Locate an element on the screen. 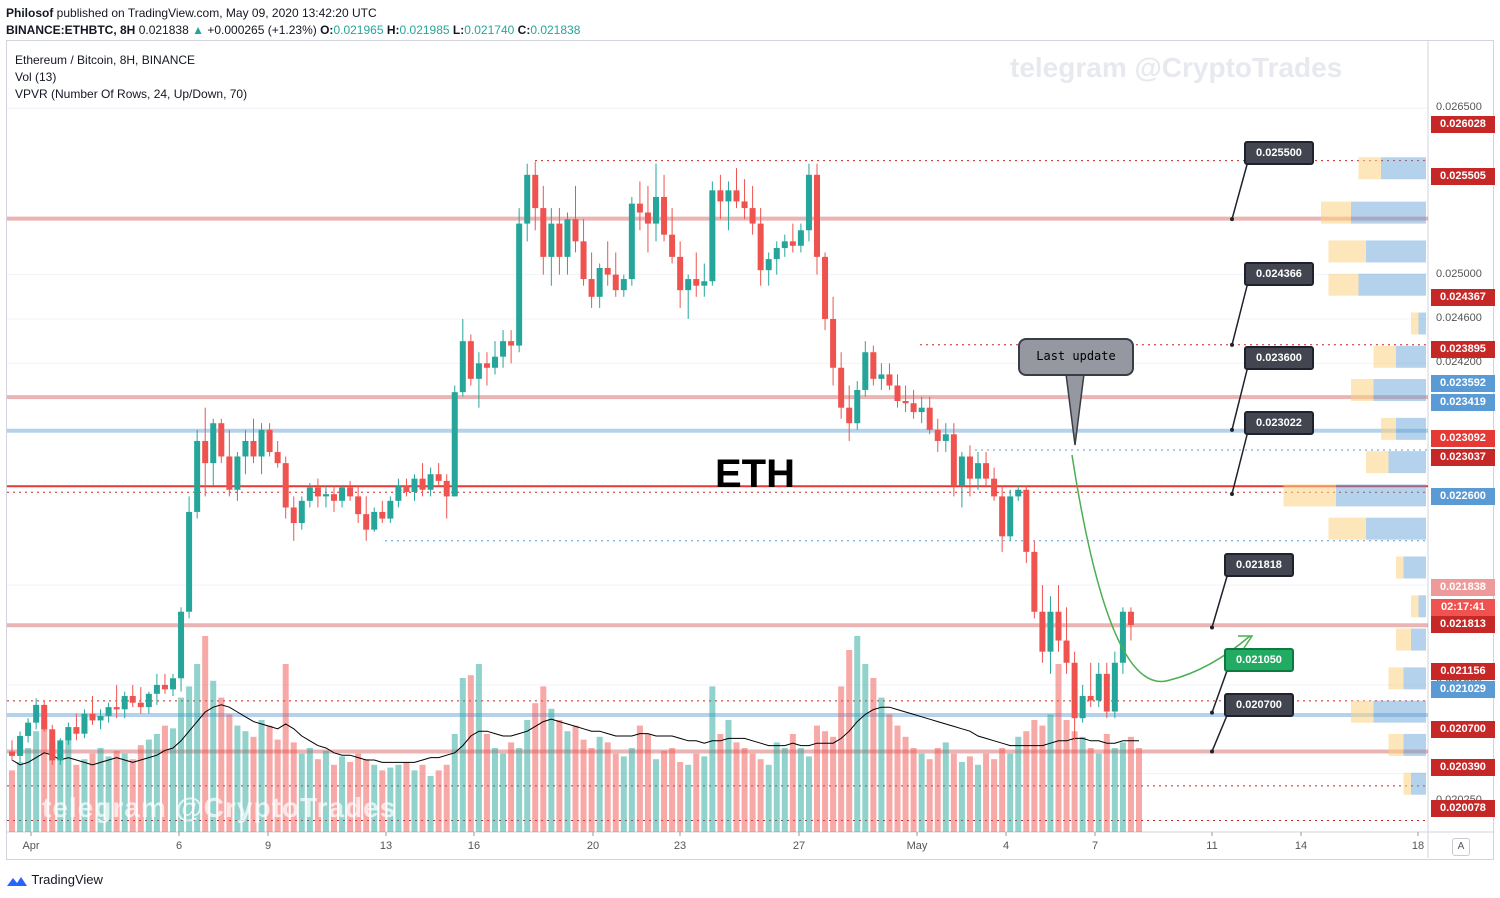 This screenshot has width=1500, height=898. author-name: Philosof is located at coordinates (30, 13).